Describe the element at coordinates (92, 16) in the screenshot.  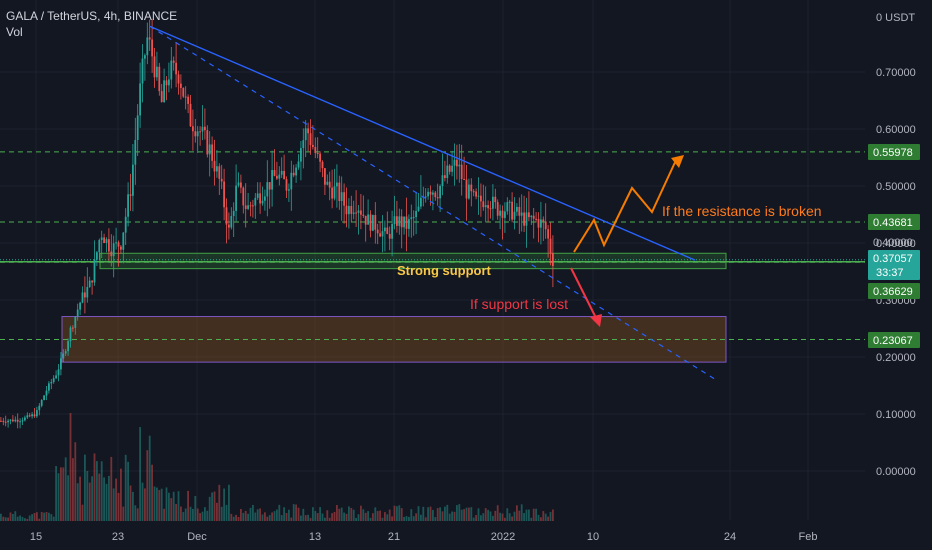
I see `symbol-title: GALA / TetherUS, 4h, BINANCE` at that location.